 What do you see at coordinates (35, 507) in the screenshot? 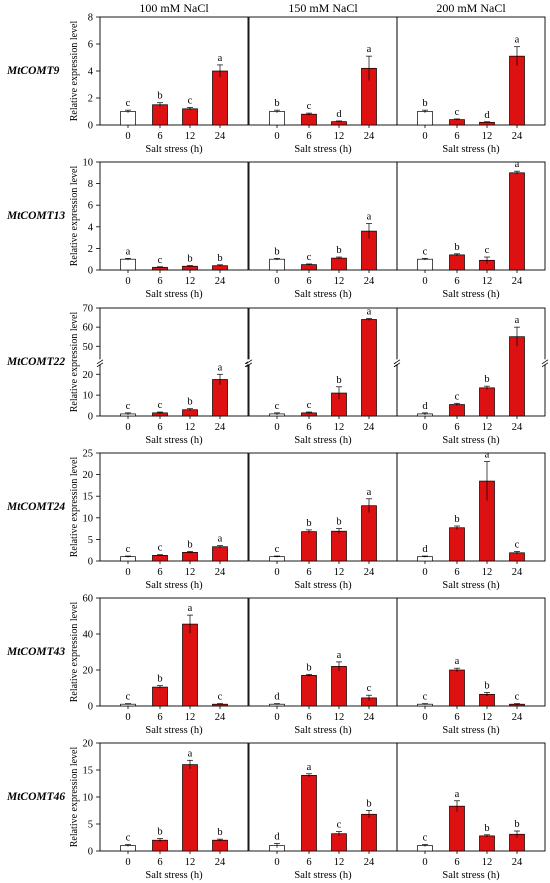
I see `gene-label-MtCOMT24: MtCOMT24` at bounding box center [35, 507].